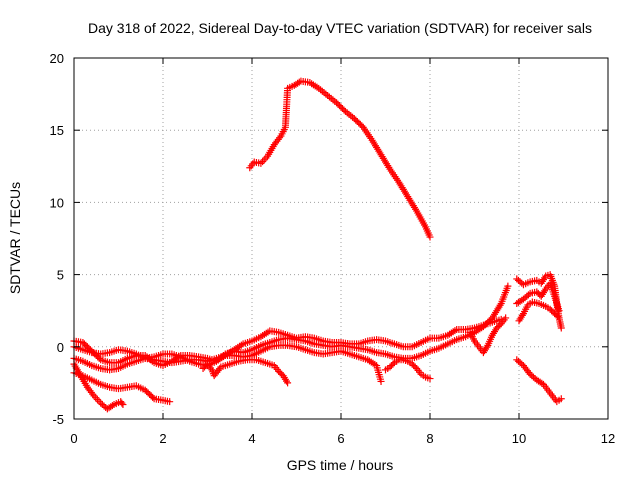 This screenshot has height=480, width=640. Describe the element at coordinates (57, 130) in the screenshot. I see `y-tick-label: 15` at that location.